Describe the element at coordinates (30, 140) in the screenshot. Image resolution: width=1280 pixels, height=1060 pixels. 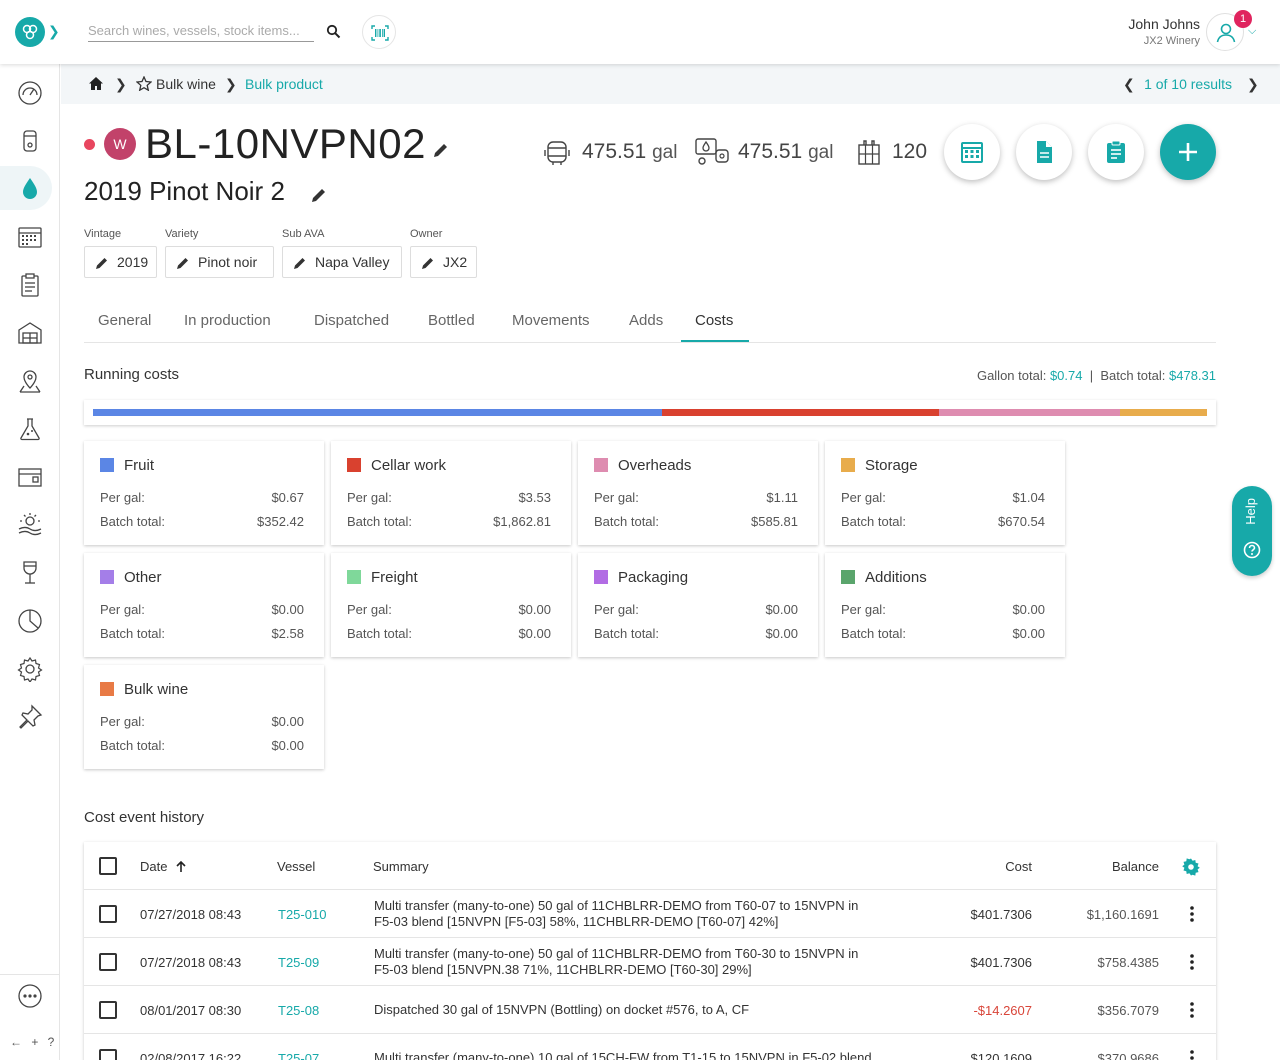
I see `sidebar-item-vessels` at that location.